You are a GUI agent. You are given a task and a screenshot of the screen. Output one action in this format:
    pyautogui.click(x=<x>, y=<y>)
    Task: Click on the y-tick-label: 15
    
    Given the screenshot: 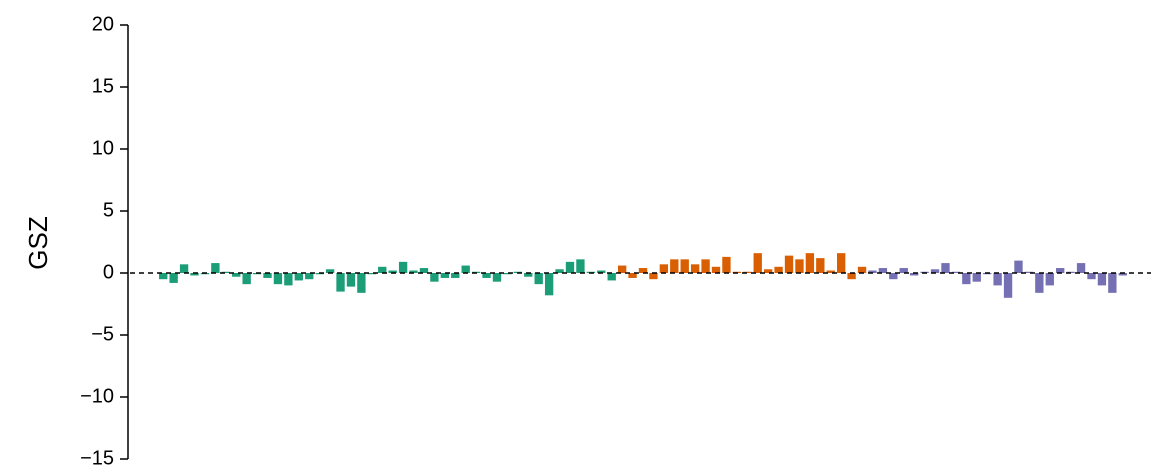 What is the action you would take?
    pyautogui.click(x=103, y=86)
    